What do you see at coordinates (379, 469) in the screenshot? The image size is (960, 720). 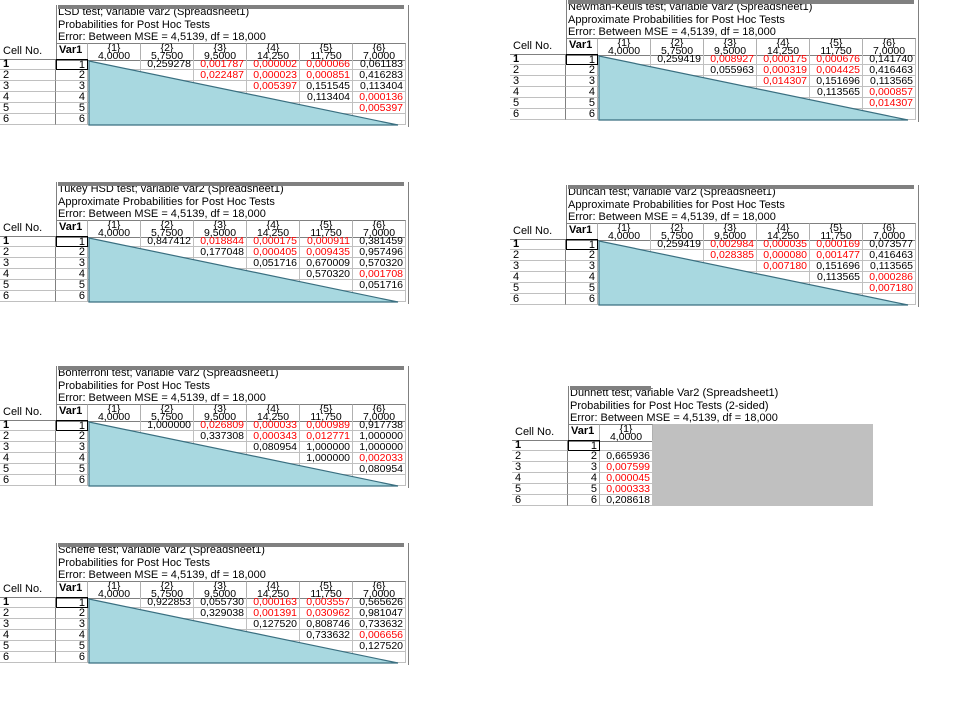 I see `data-cell: 0,080954` at bounding box center [379, 469].